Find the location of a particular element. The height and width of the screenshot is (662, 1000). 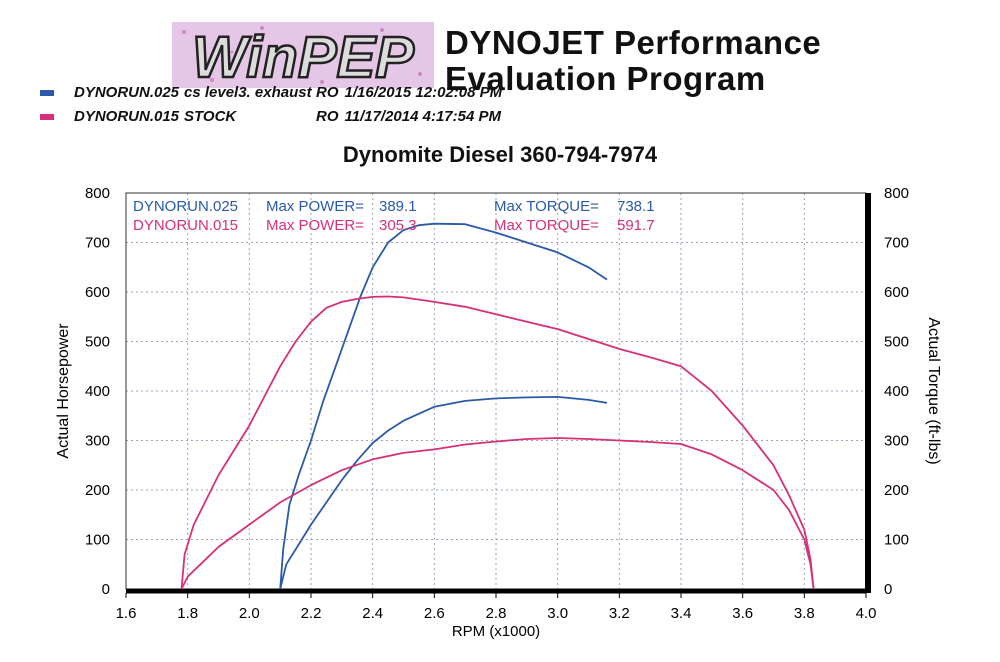

y2-tick-label: 0 is located at coordinates (888, 589).